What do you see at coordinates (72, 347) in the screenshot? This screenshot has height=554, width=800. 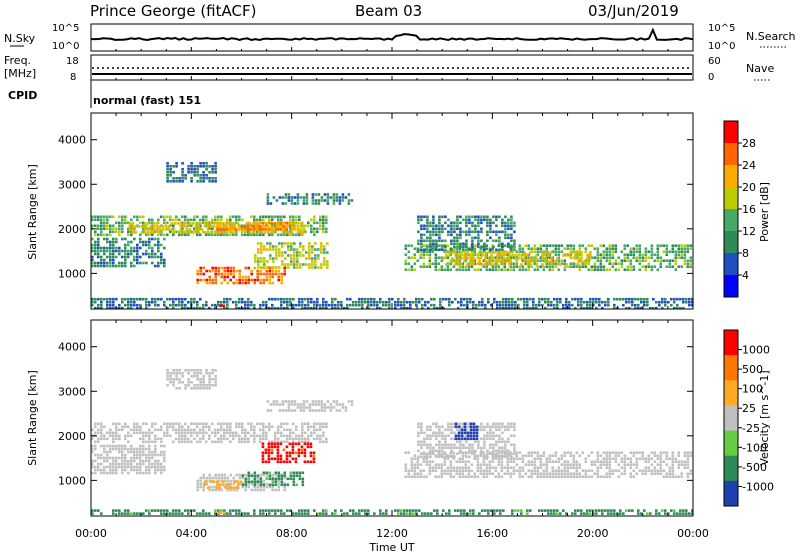 I see `ytick-label: 4000` at bounding box center [72, 347].